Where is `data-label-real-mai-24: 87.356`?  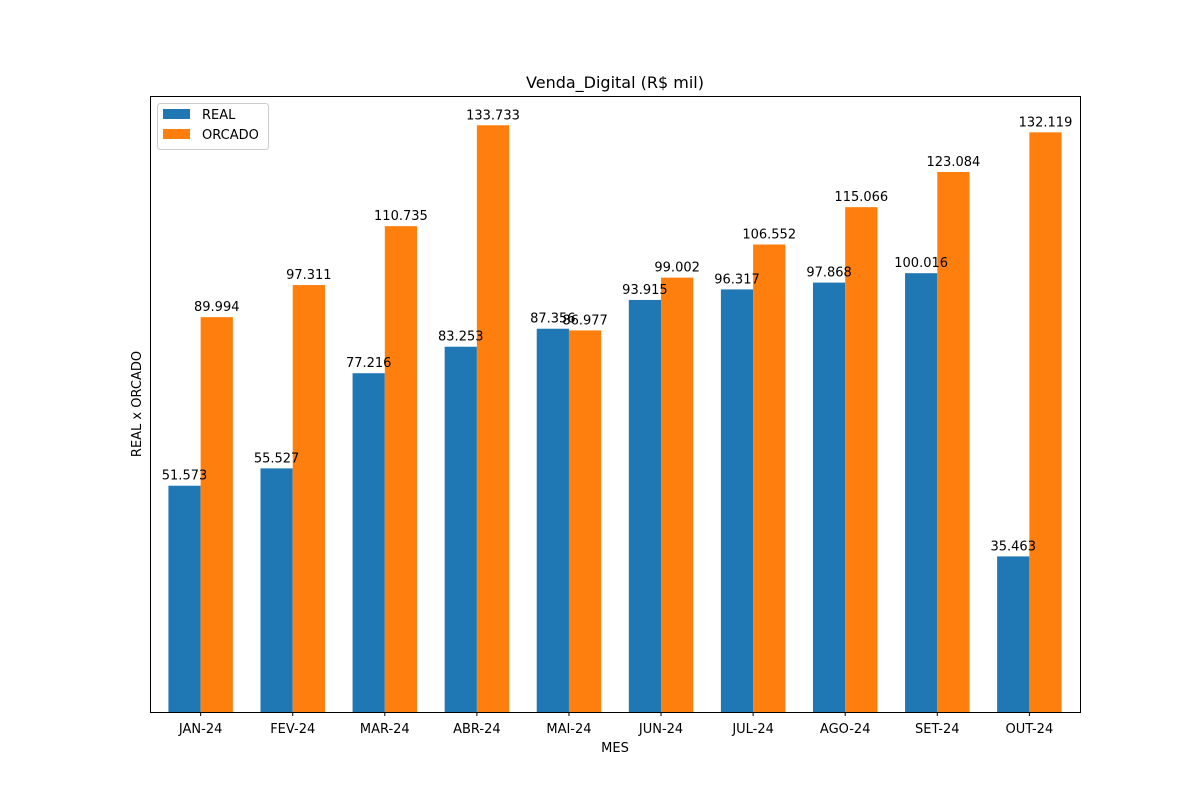 data-label-real-mai-24: 87.356 is located at coordinates (553, 319).